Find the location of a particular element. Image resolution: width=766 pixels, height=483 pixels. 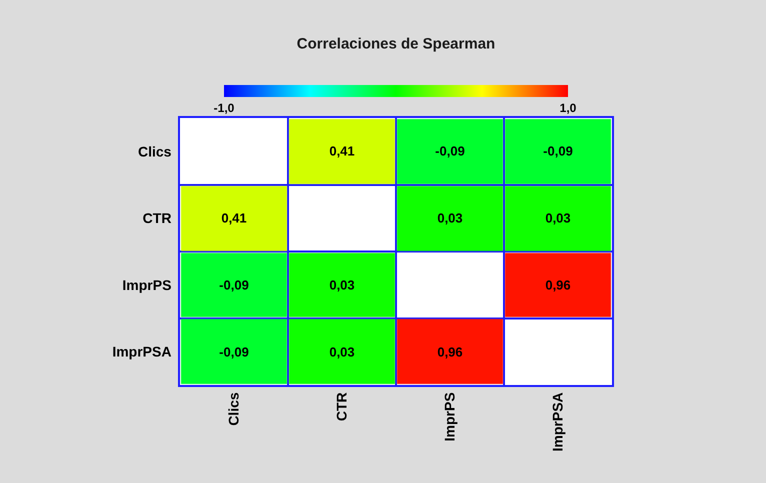

x-tick-label: ImprPS is located at coordinates (450, 417).